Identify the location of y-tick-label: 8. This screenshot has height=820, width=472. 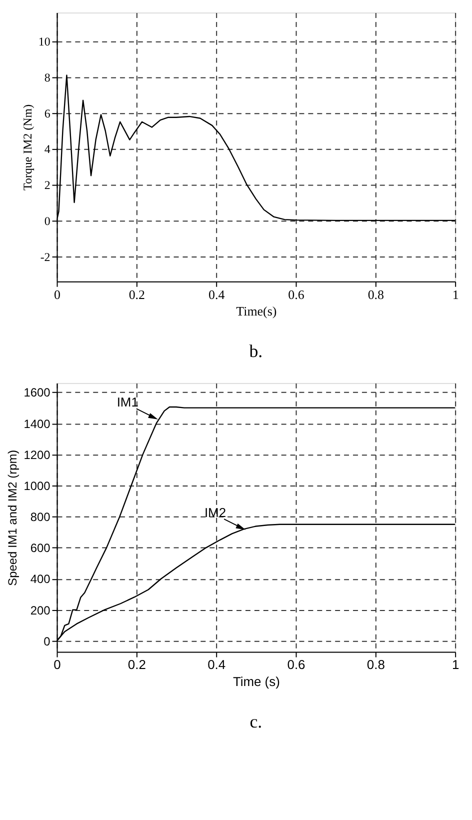
(47, 77).